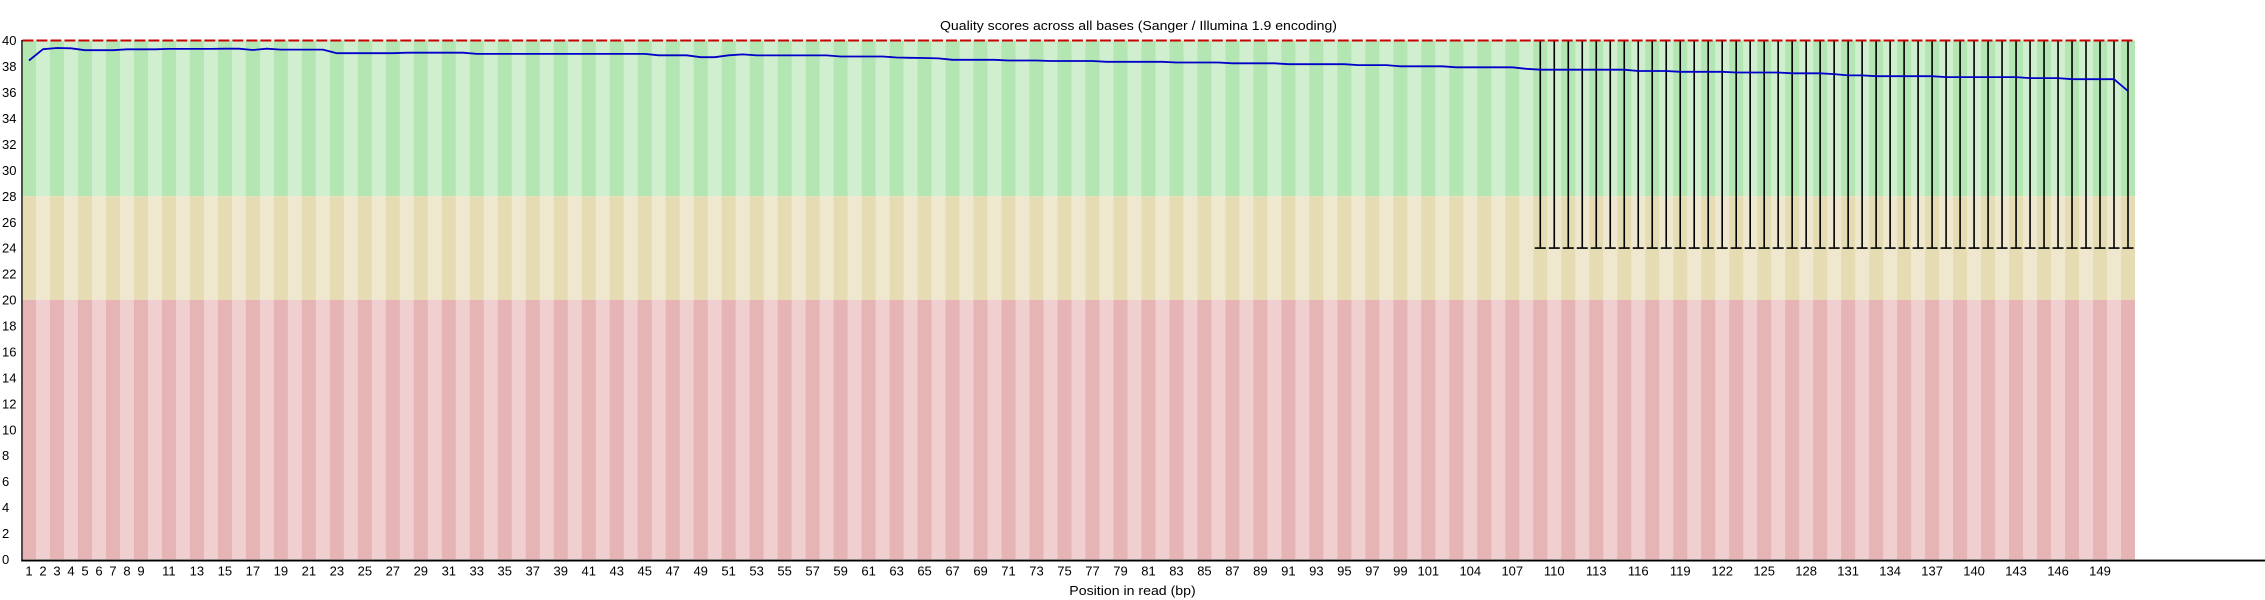  I want to click on svg-text: 83, so click(1176, 571).